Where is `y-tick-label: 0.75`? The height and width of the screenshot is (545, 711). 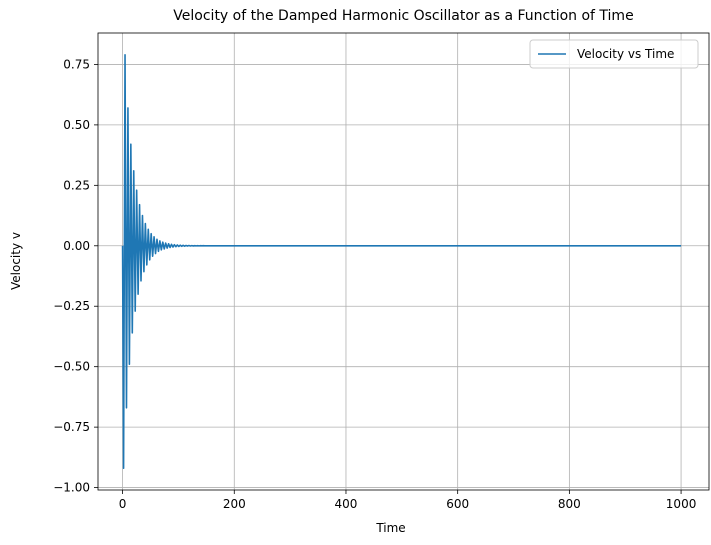 y-tick-label: 0.75 is located at coordinates (76, 64).